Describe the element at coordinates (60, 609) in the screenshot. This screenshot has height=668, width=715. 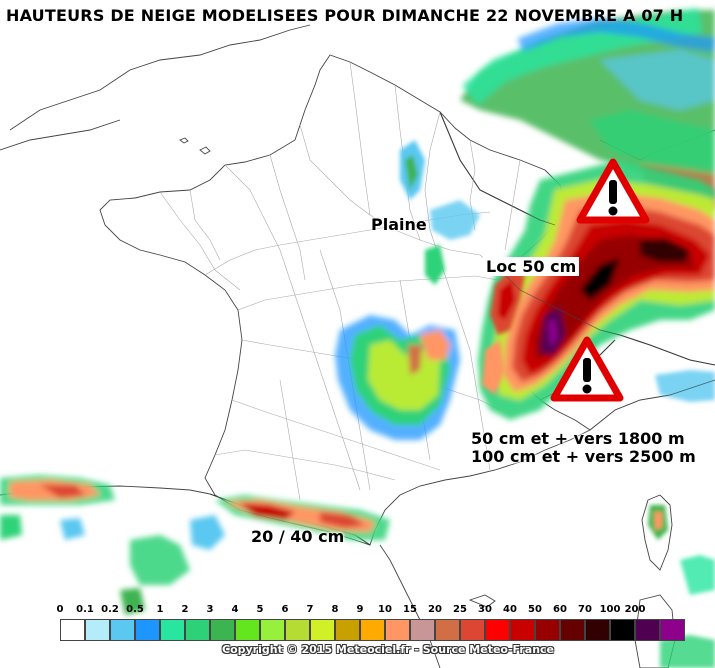
I see `legend-label: 0` at that location.